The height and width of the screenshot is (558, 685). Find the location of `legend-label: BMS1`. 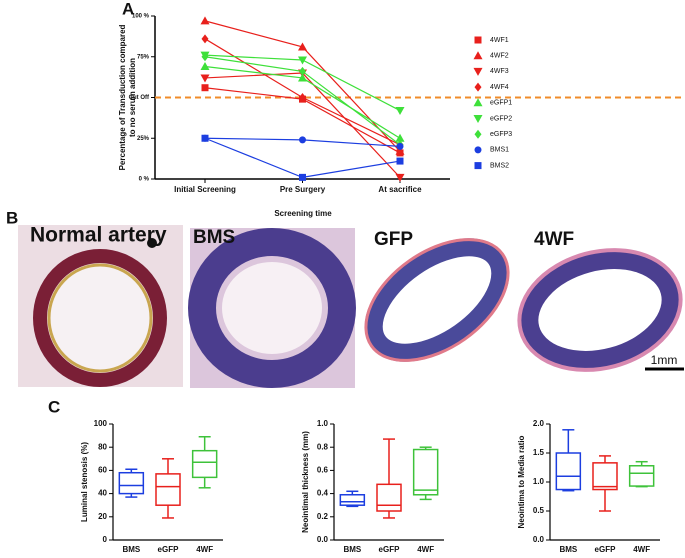

legend-label: BMS1 is located at coordinates (499, 150).